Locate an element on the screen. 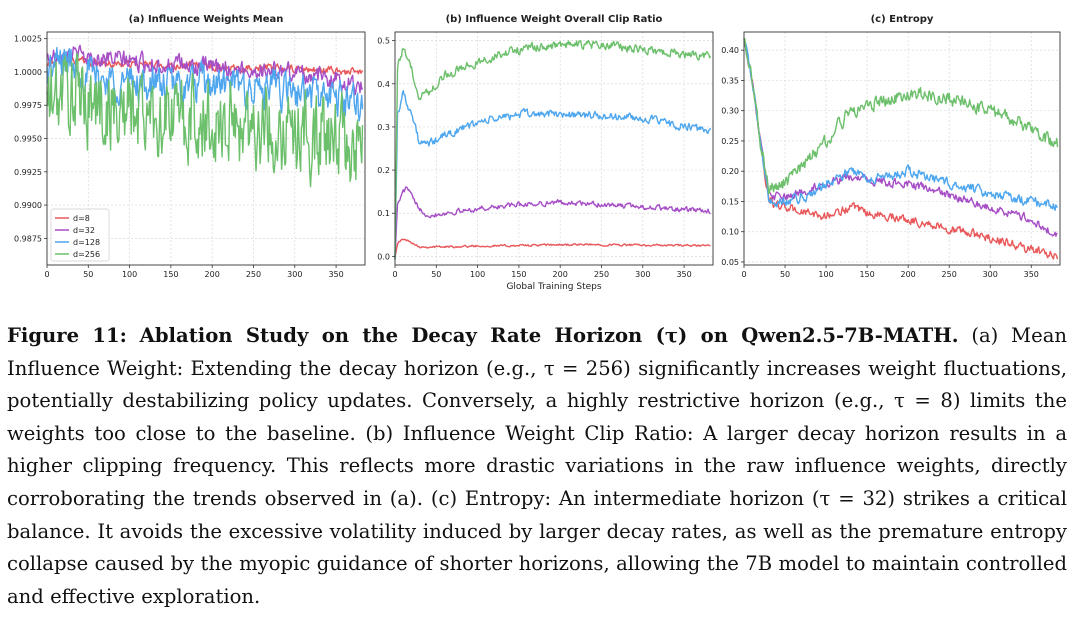  y-tick-label: 0.2 is located at coordinates (383, 170).